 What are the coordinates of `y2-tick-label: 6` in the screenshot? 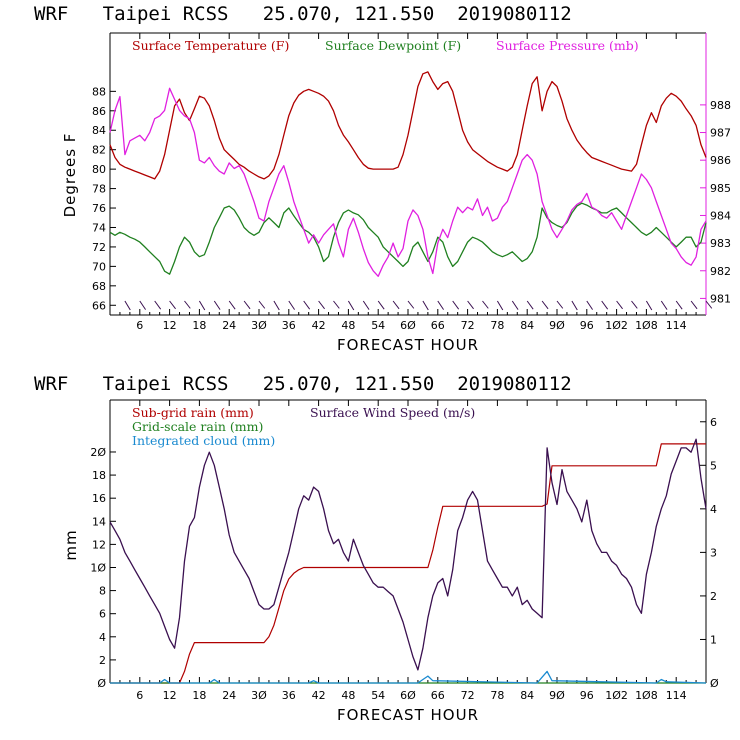 It's located at (713, 422).